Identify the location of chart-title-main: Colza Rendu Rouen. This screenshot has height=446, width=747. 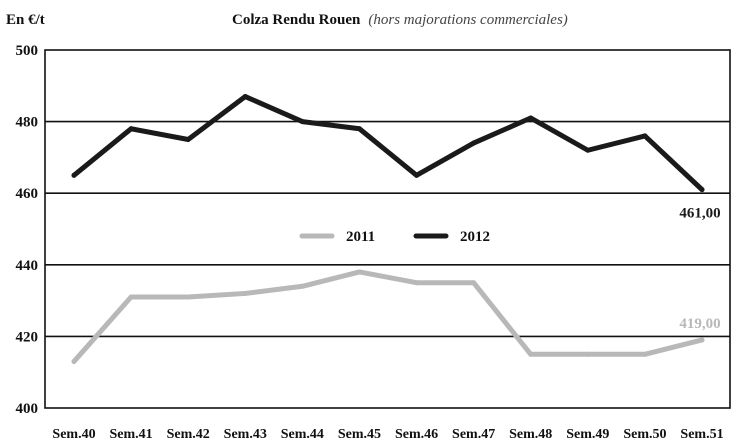
(296, 20).